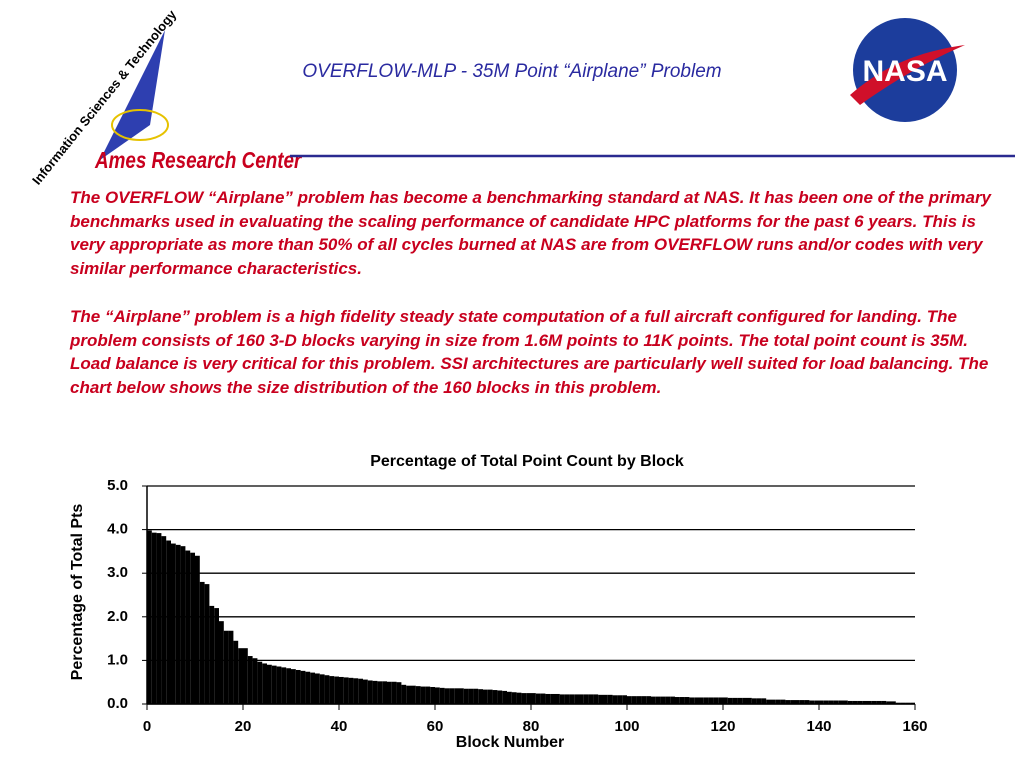 Image resolution: width=1024 pixels, height=768 pixels. I want to click on x-tick-label: 0, so click(147, 726).